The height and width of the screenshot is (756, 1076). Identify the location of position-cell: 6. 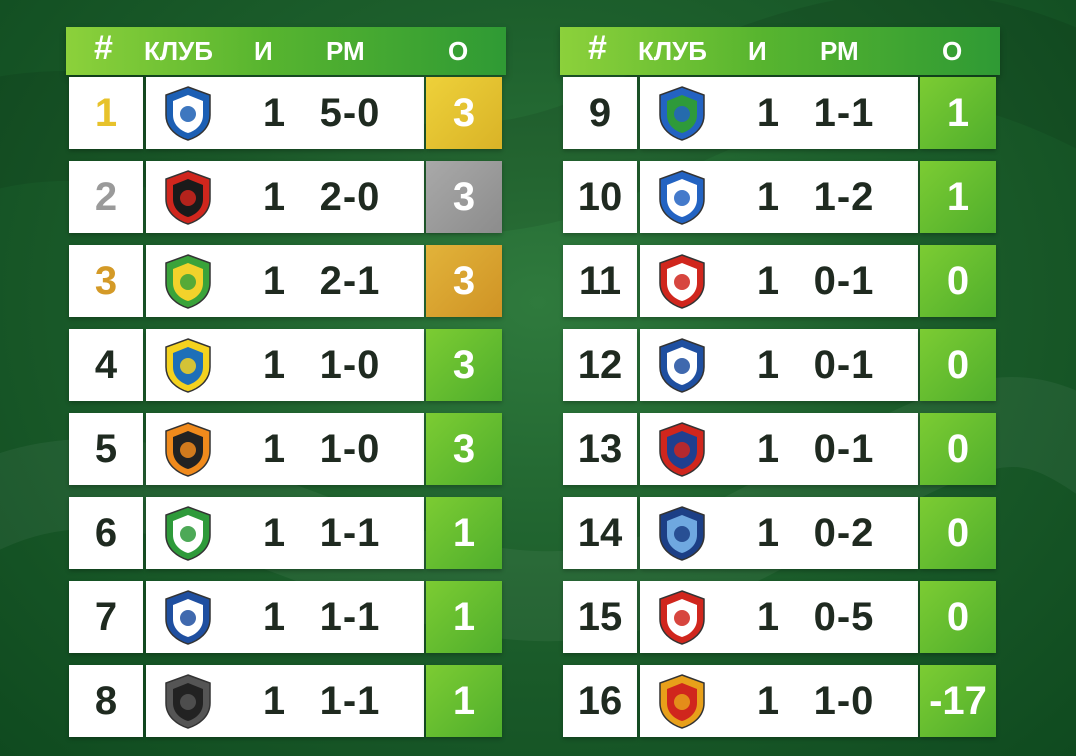
(106, 533).